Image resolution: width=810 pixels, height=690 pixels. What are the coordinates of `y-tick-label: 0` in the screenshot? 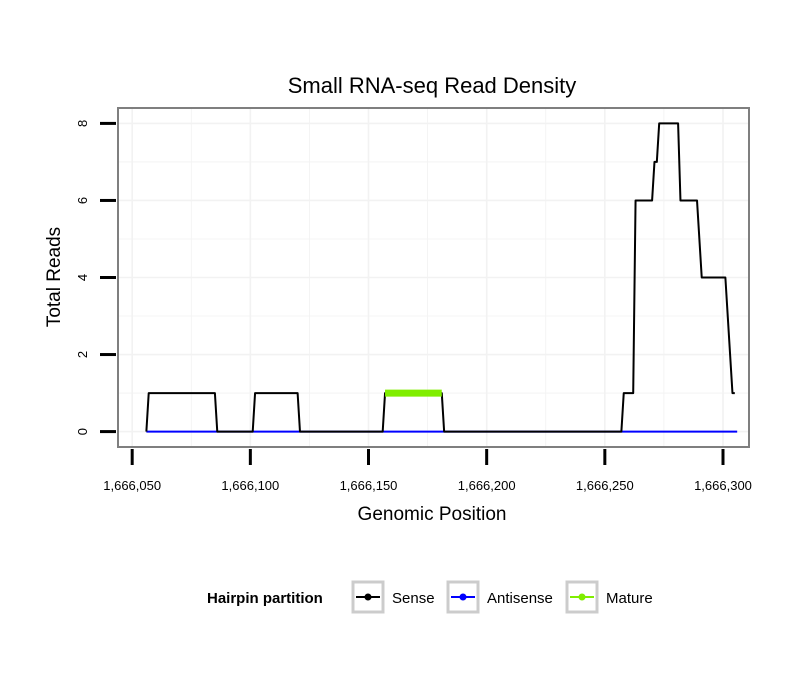 It's located at (82, 431).